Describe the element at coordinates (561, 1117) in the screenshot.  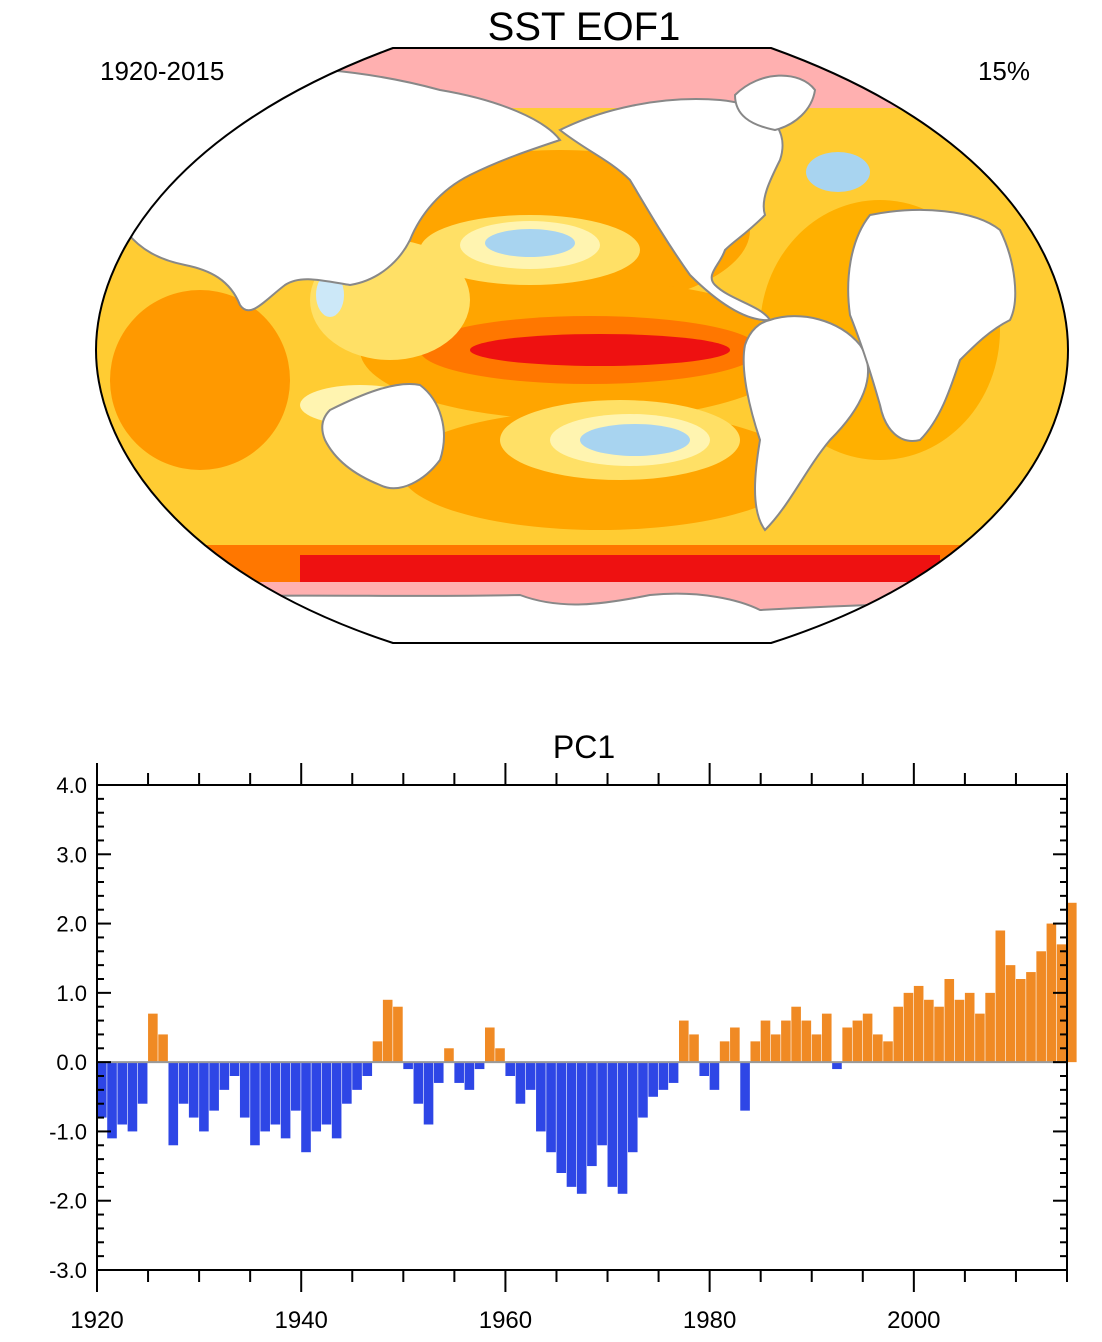
I see `pc1-bar-1965` at that location.